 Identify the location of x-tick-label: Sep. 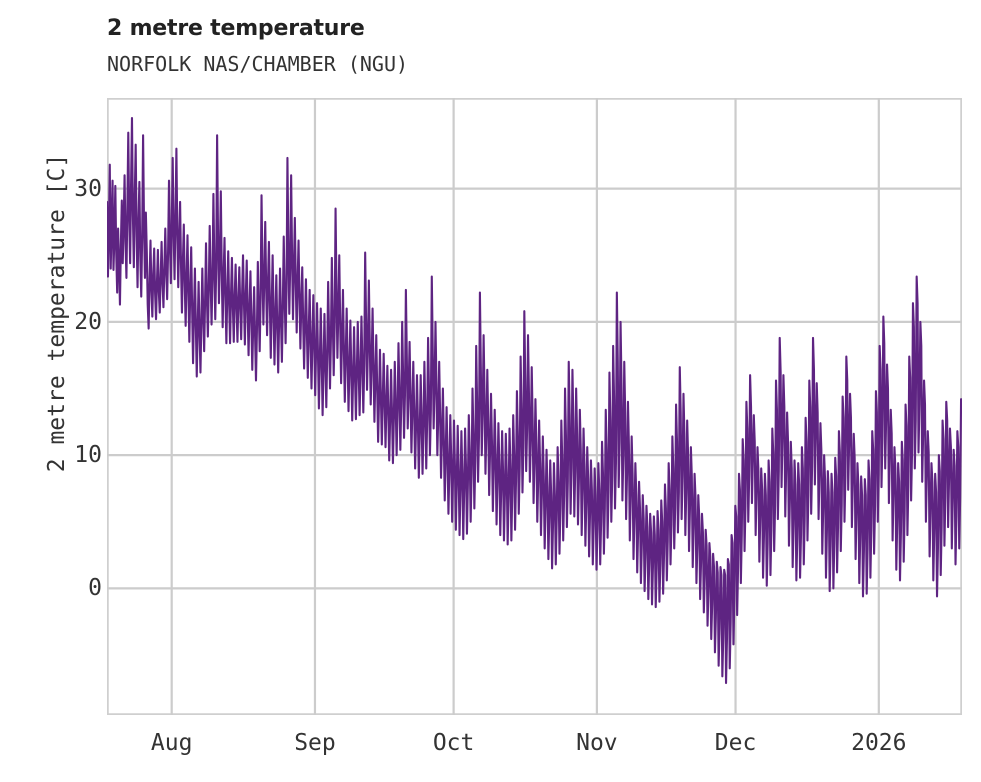
(315, 743).